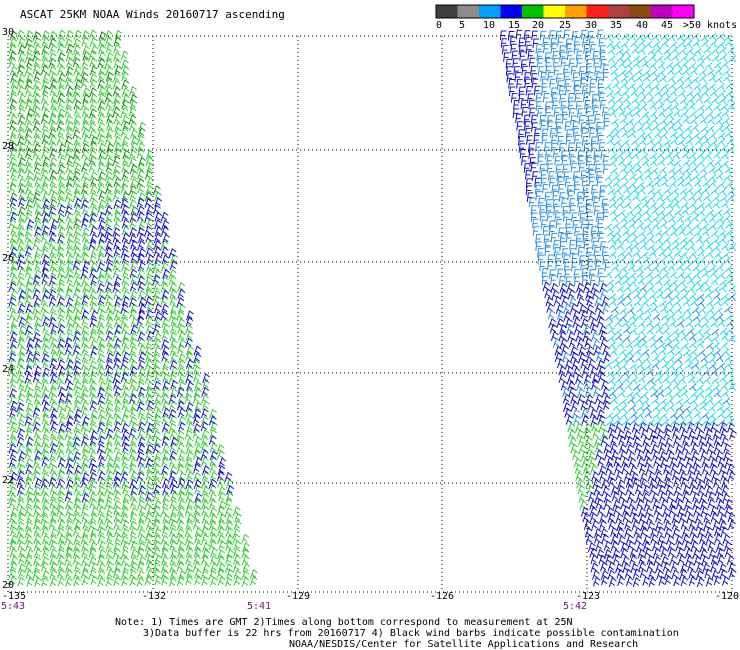 This screenshot has height=650, width=740. I want to click on legend-label-40: 40, so click(642, 25).